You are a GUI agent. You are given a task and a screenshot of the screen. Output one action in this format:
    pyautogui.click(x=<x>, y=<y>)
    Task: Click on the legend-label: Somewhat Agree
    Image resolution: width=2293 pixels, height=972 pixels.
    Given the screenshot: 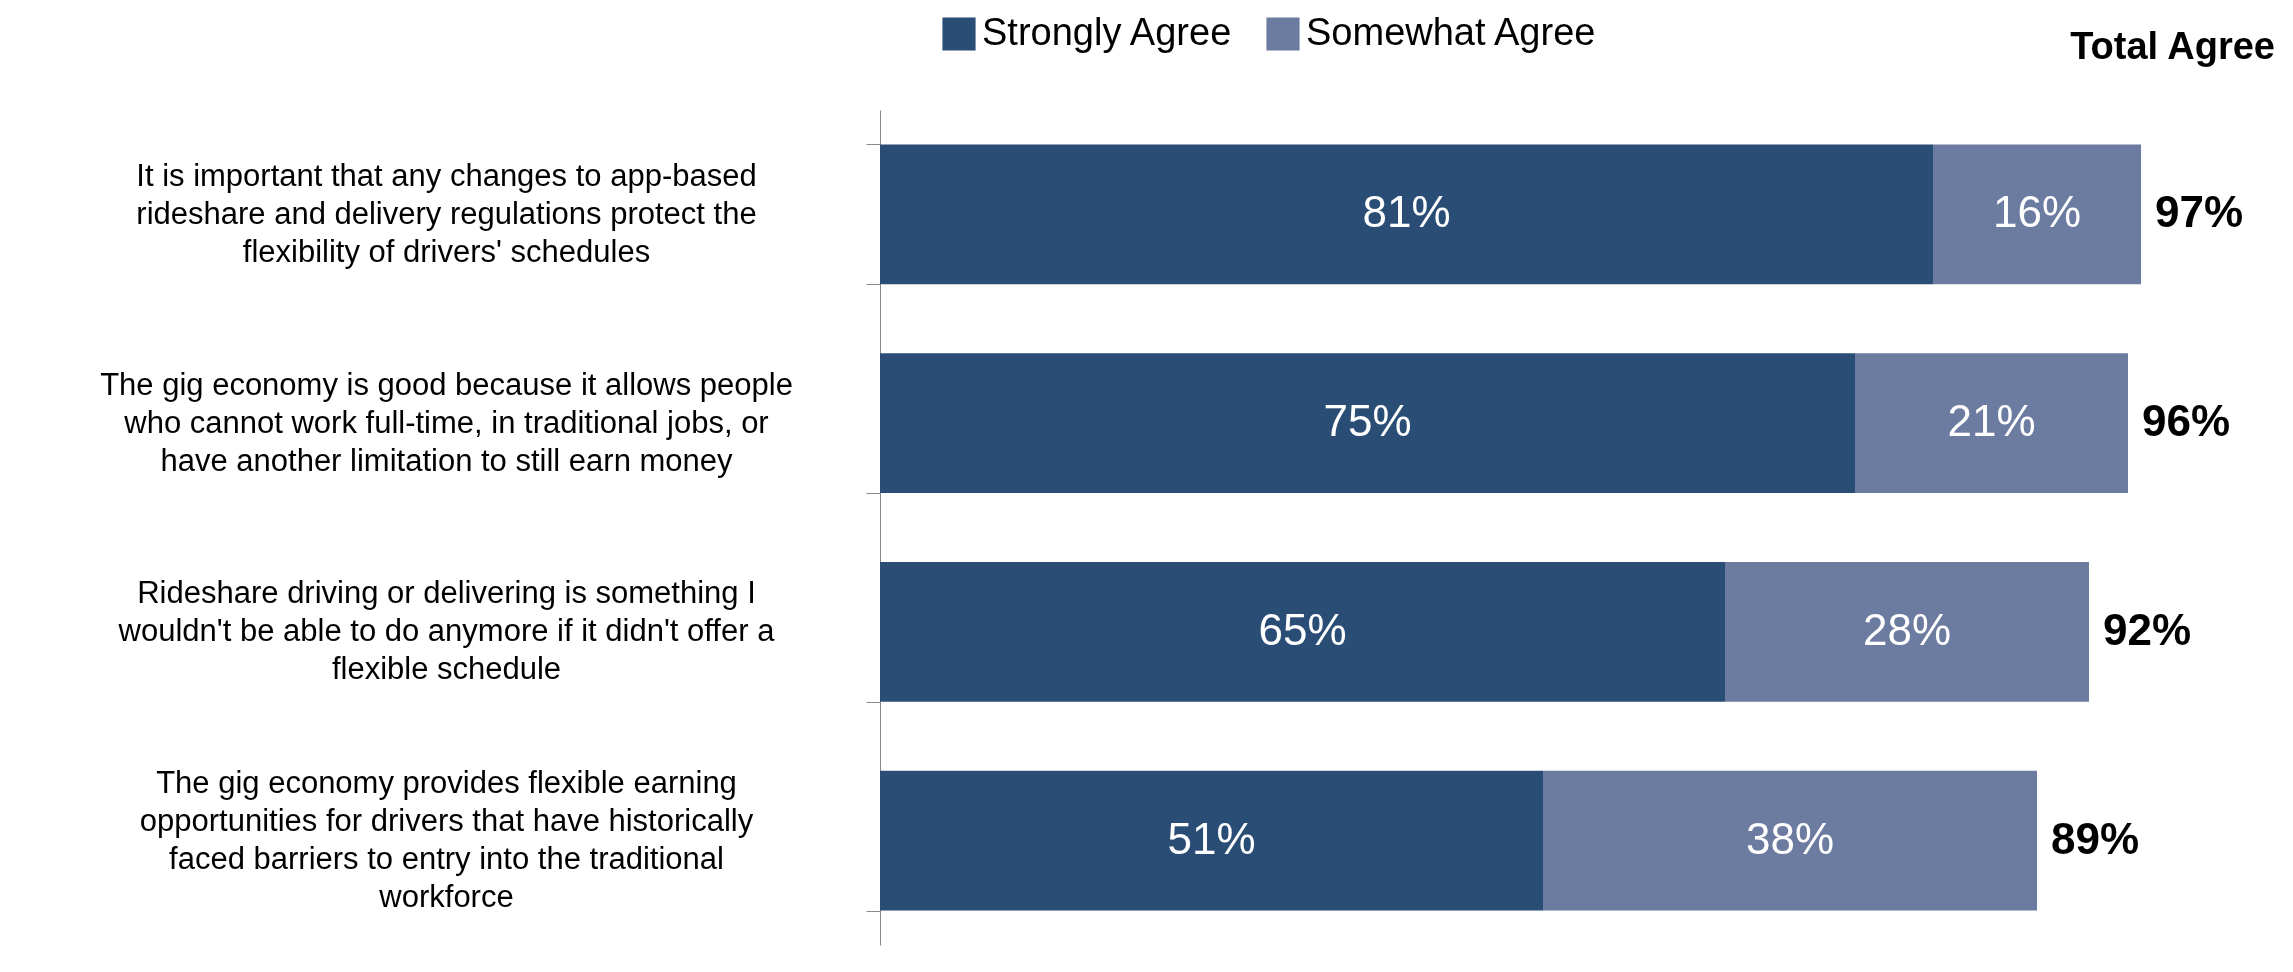 What is the action you would take?
    pyautogui.click(x=1451, y=32)
    